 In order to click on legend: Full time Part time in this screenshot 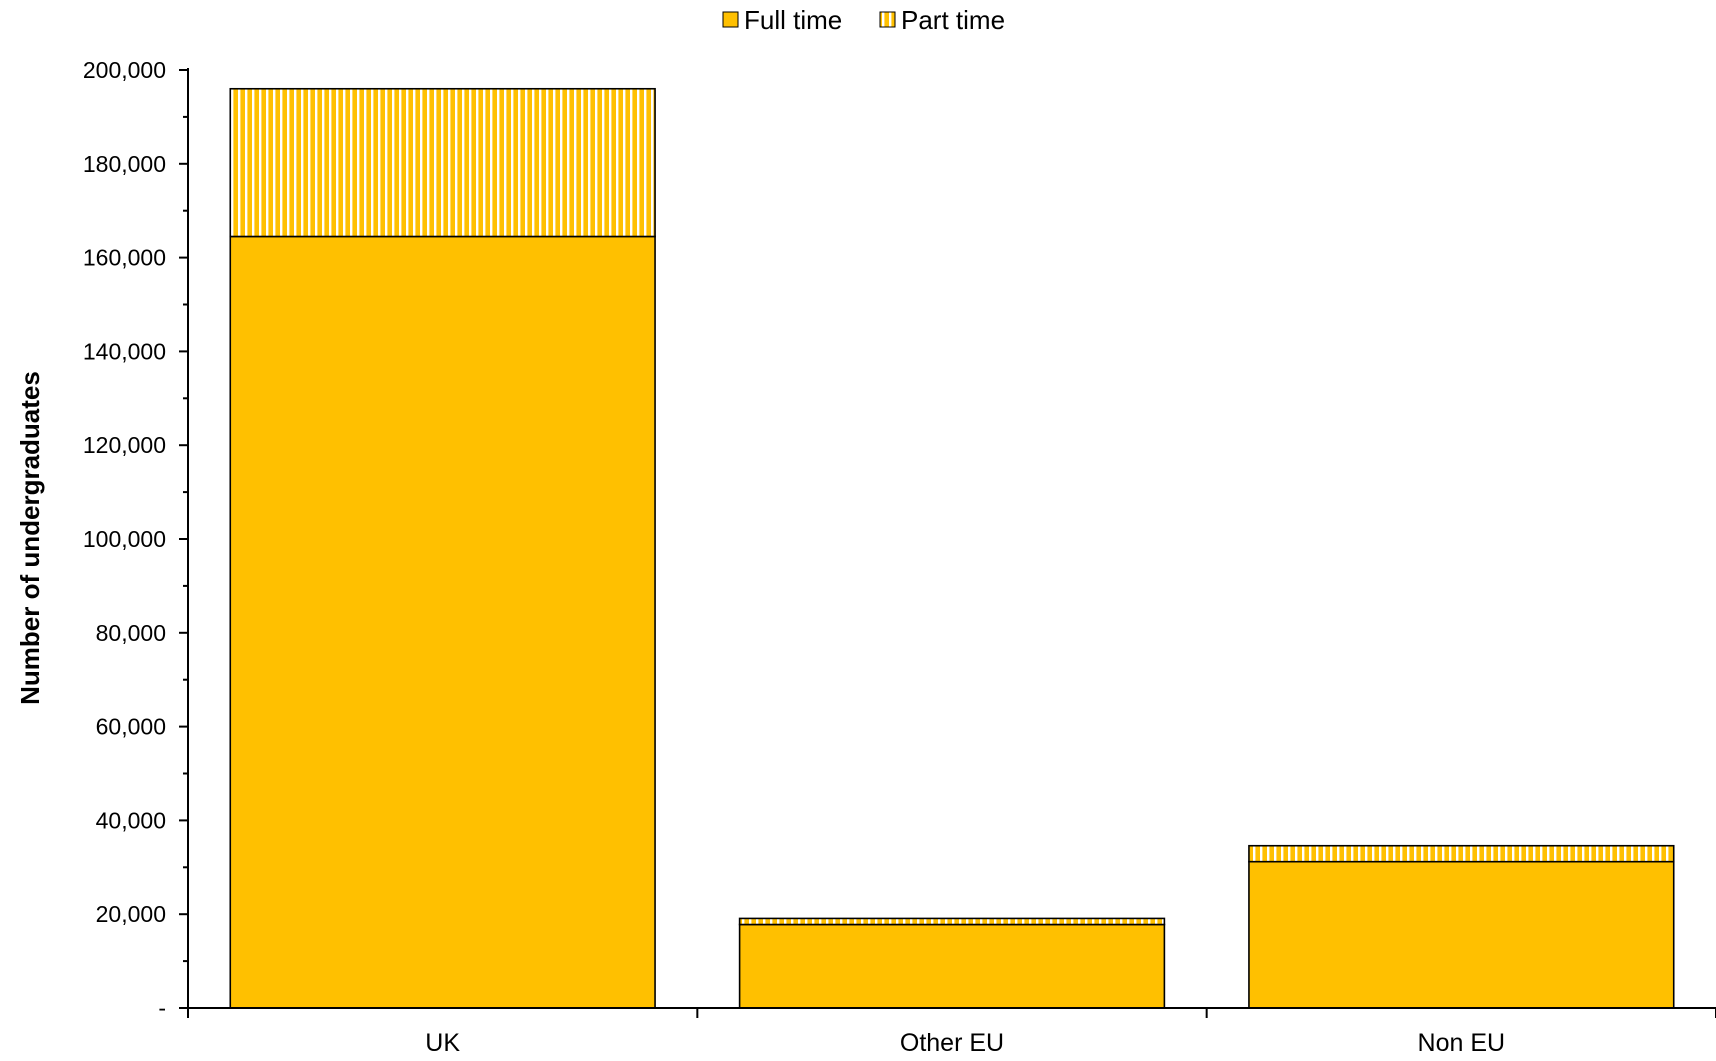, I will do `click(863, 20)`.